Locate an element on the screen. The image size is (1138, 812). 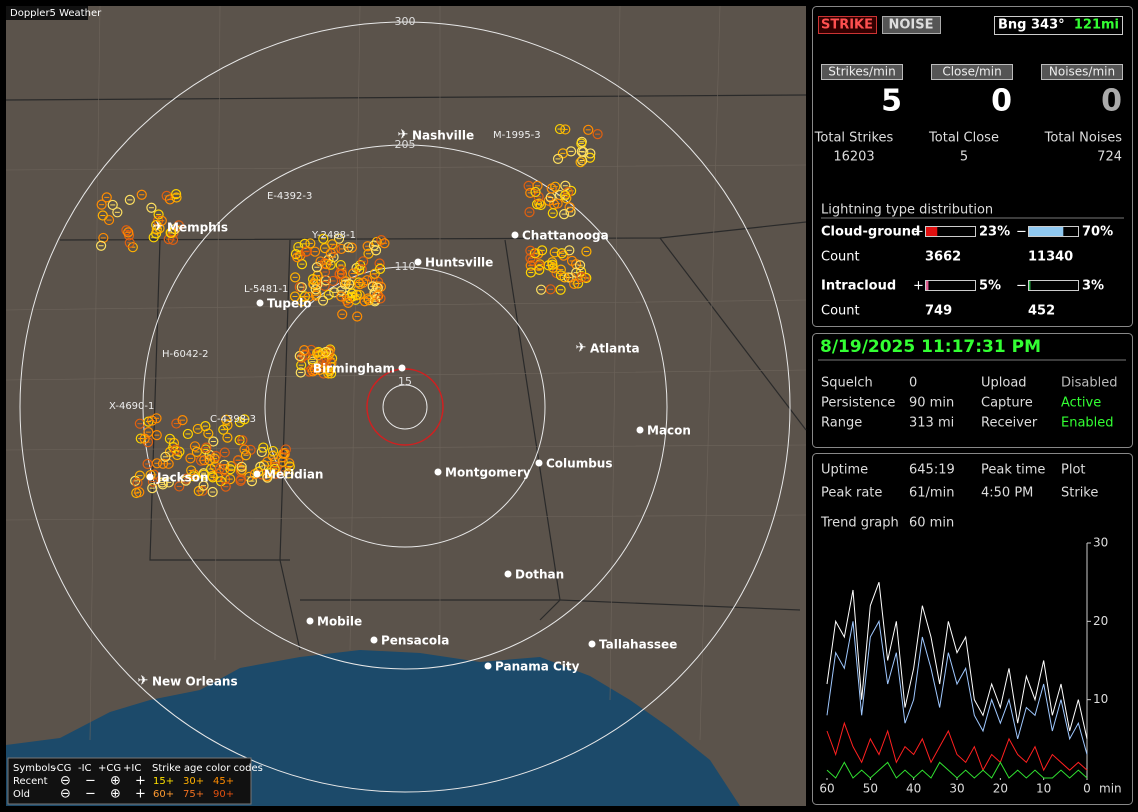
city-label: Memphis is located at coordinates (197, 228).